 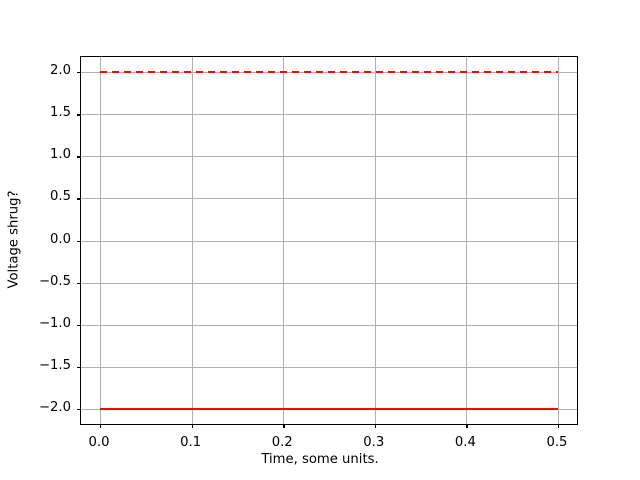 What do you see at coordinates (374, 442) in the screenshot?
I see `x-tick-label: 0.3` at bounding box center [374, 442].